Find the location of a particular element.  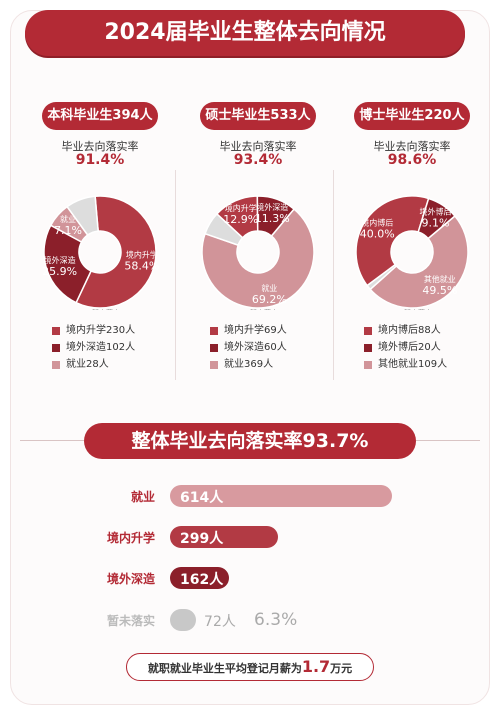

overall-title: 整体毕业去向落实率93.7% is located at coordinates (250, 441).